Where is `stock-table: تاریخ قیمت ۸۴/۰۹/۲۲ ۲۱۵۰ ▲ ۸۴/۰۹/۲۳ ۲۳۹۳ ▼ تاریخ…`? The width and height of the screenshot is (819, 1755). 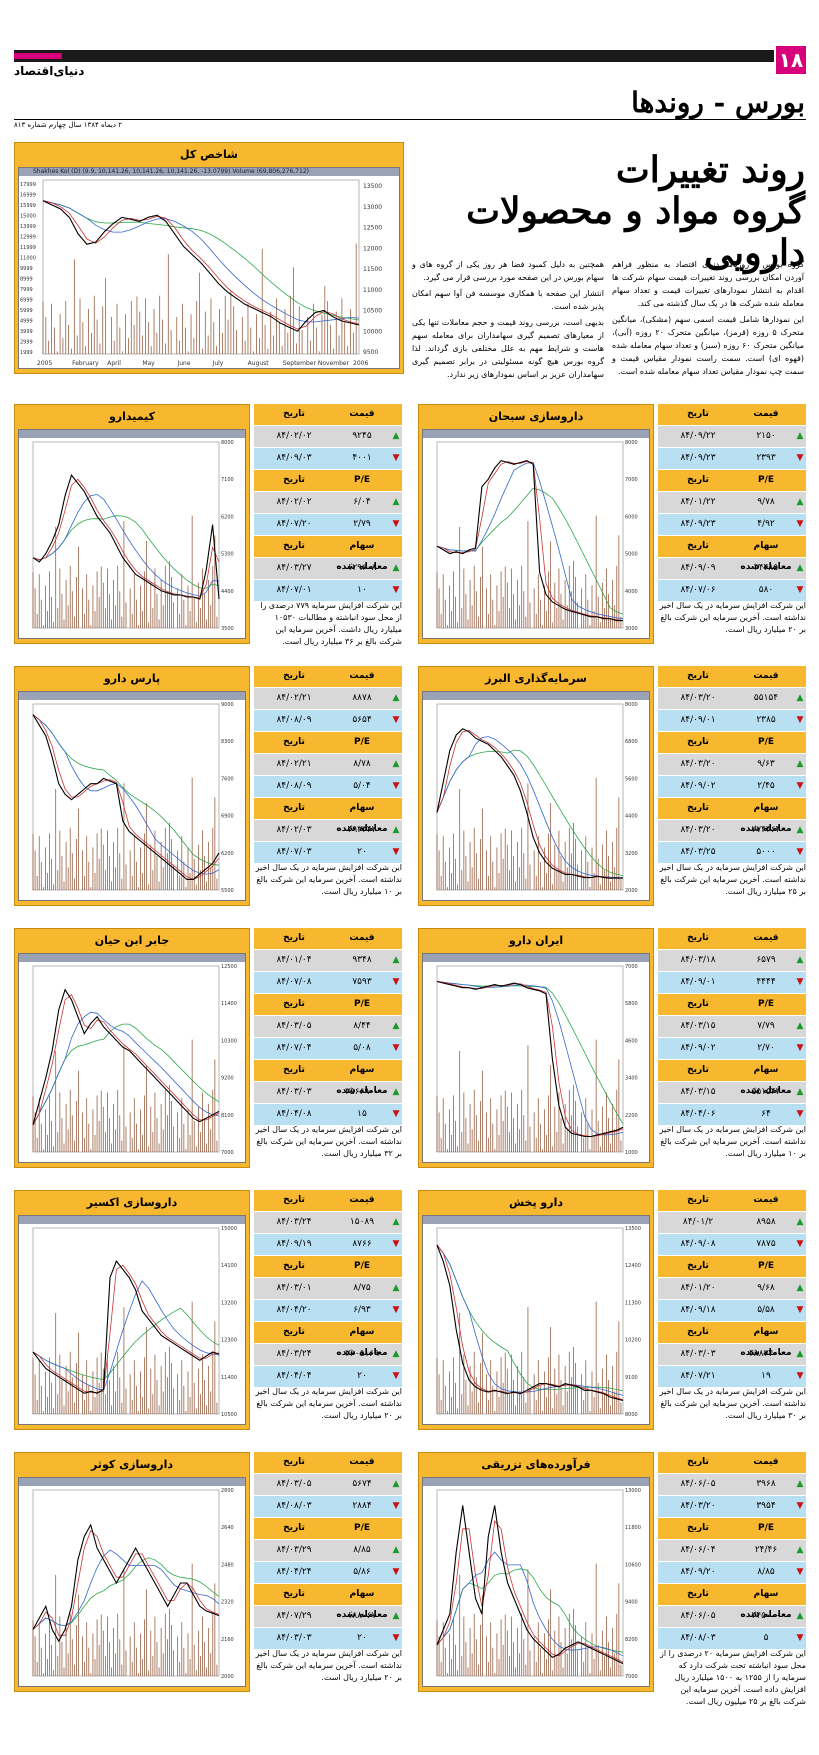 stock-table: تاریخ قیمت ۸۴/۰۹/۲۲ ۲۱۵۰ ▲ ۸۴/۰۹/۲۳ ۲۳۹۳ ▼ تاریخ… is located at coordinates (732, 503).